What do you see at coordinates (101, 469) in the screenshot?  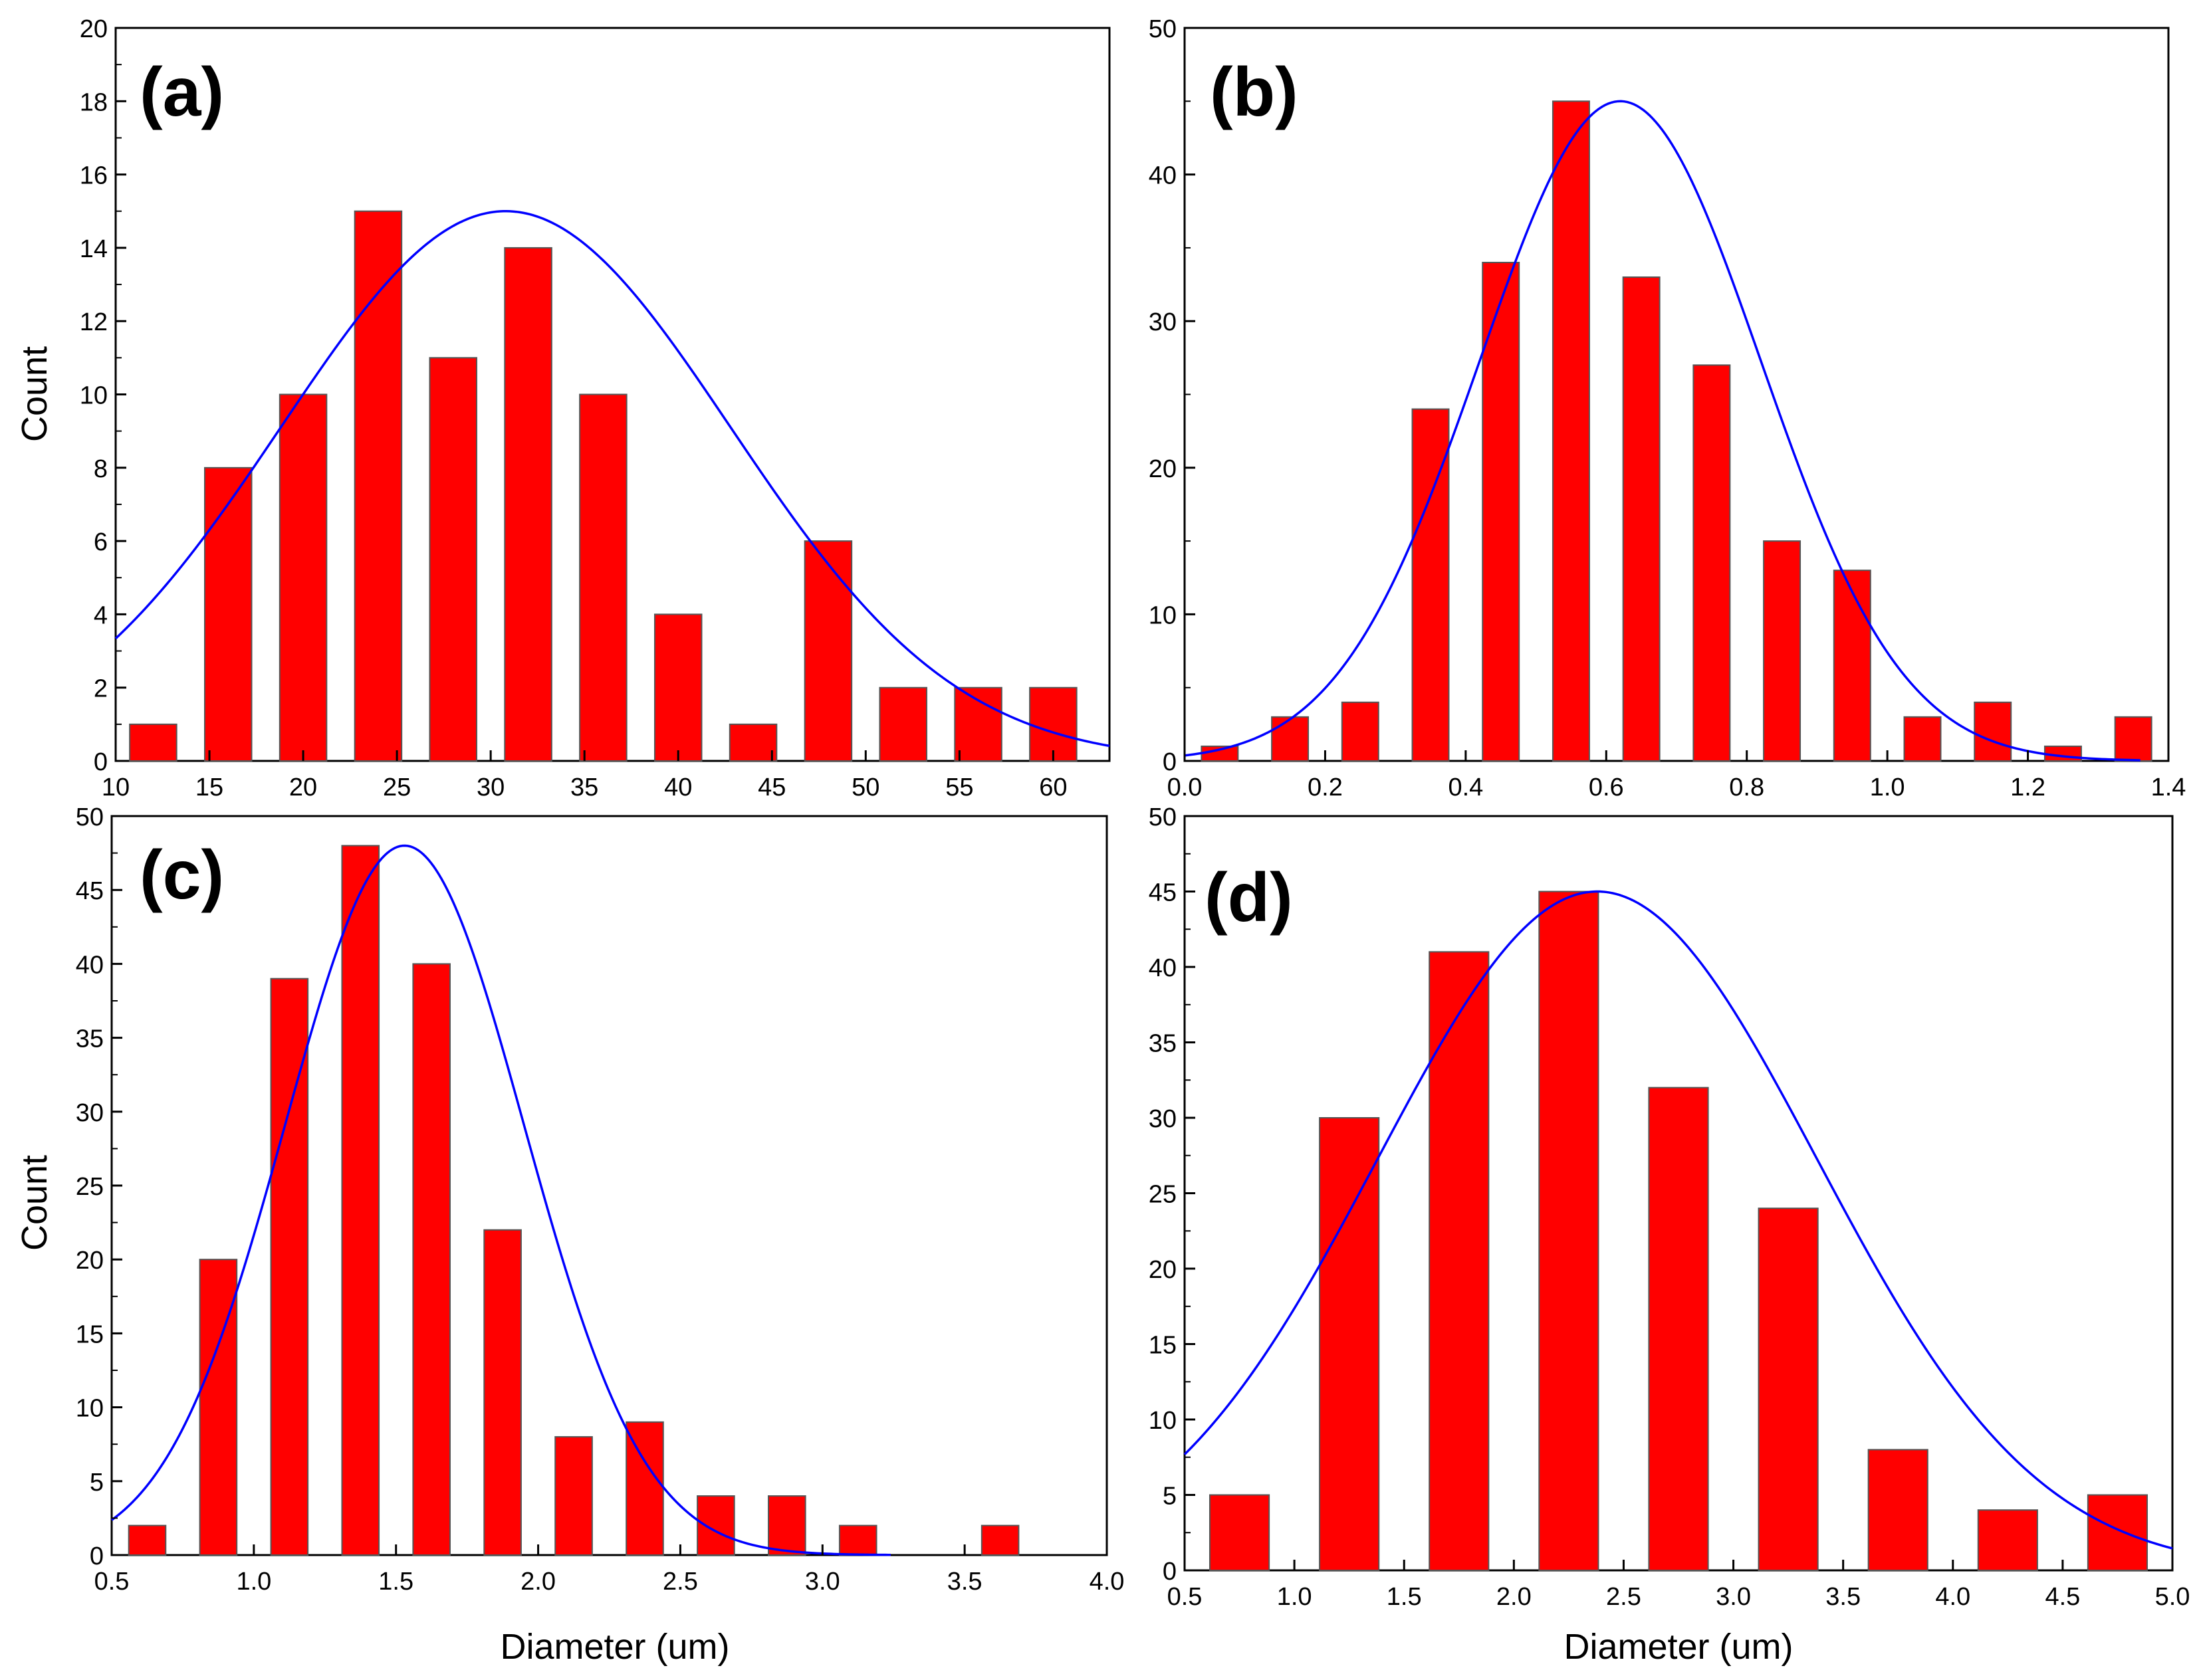 I see `panel-a-y-tick-label: 8` at bounding box center [101, 469].